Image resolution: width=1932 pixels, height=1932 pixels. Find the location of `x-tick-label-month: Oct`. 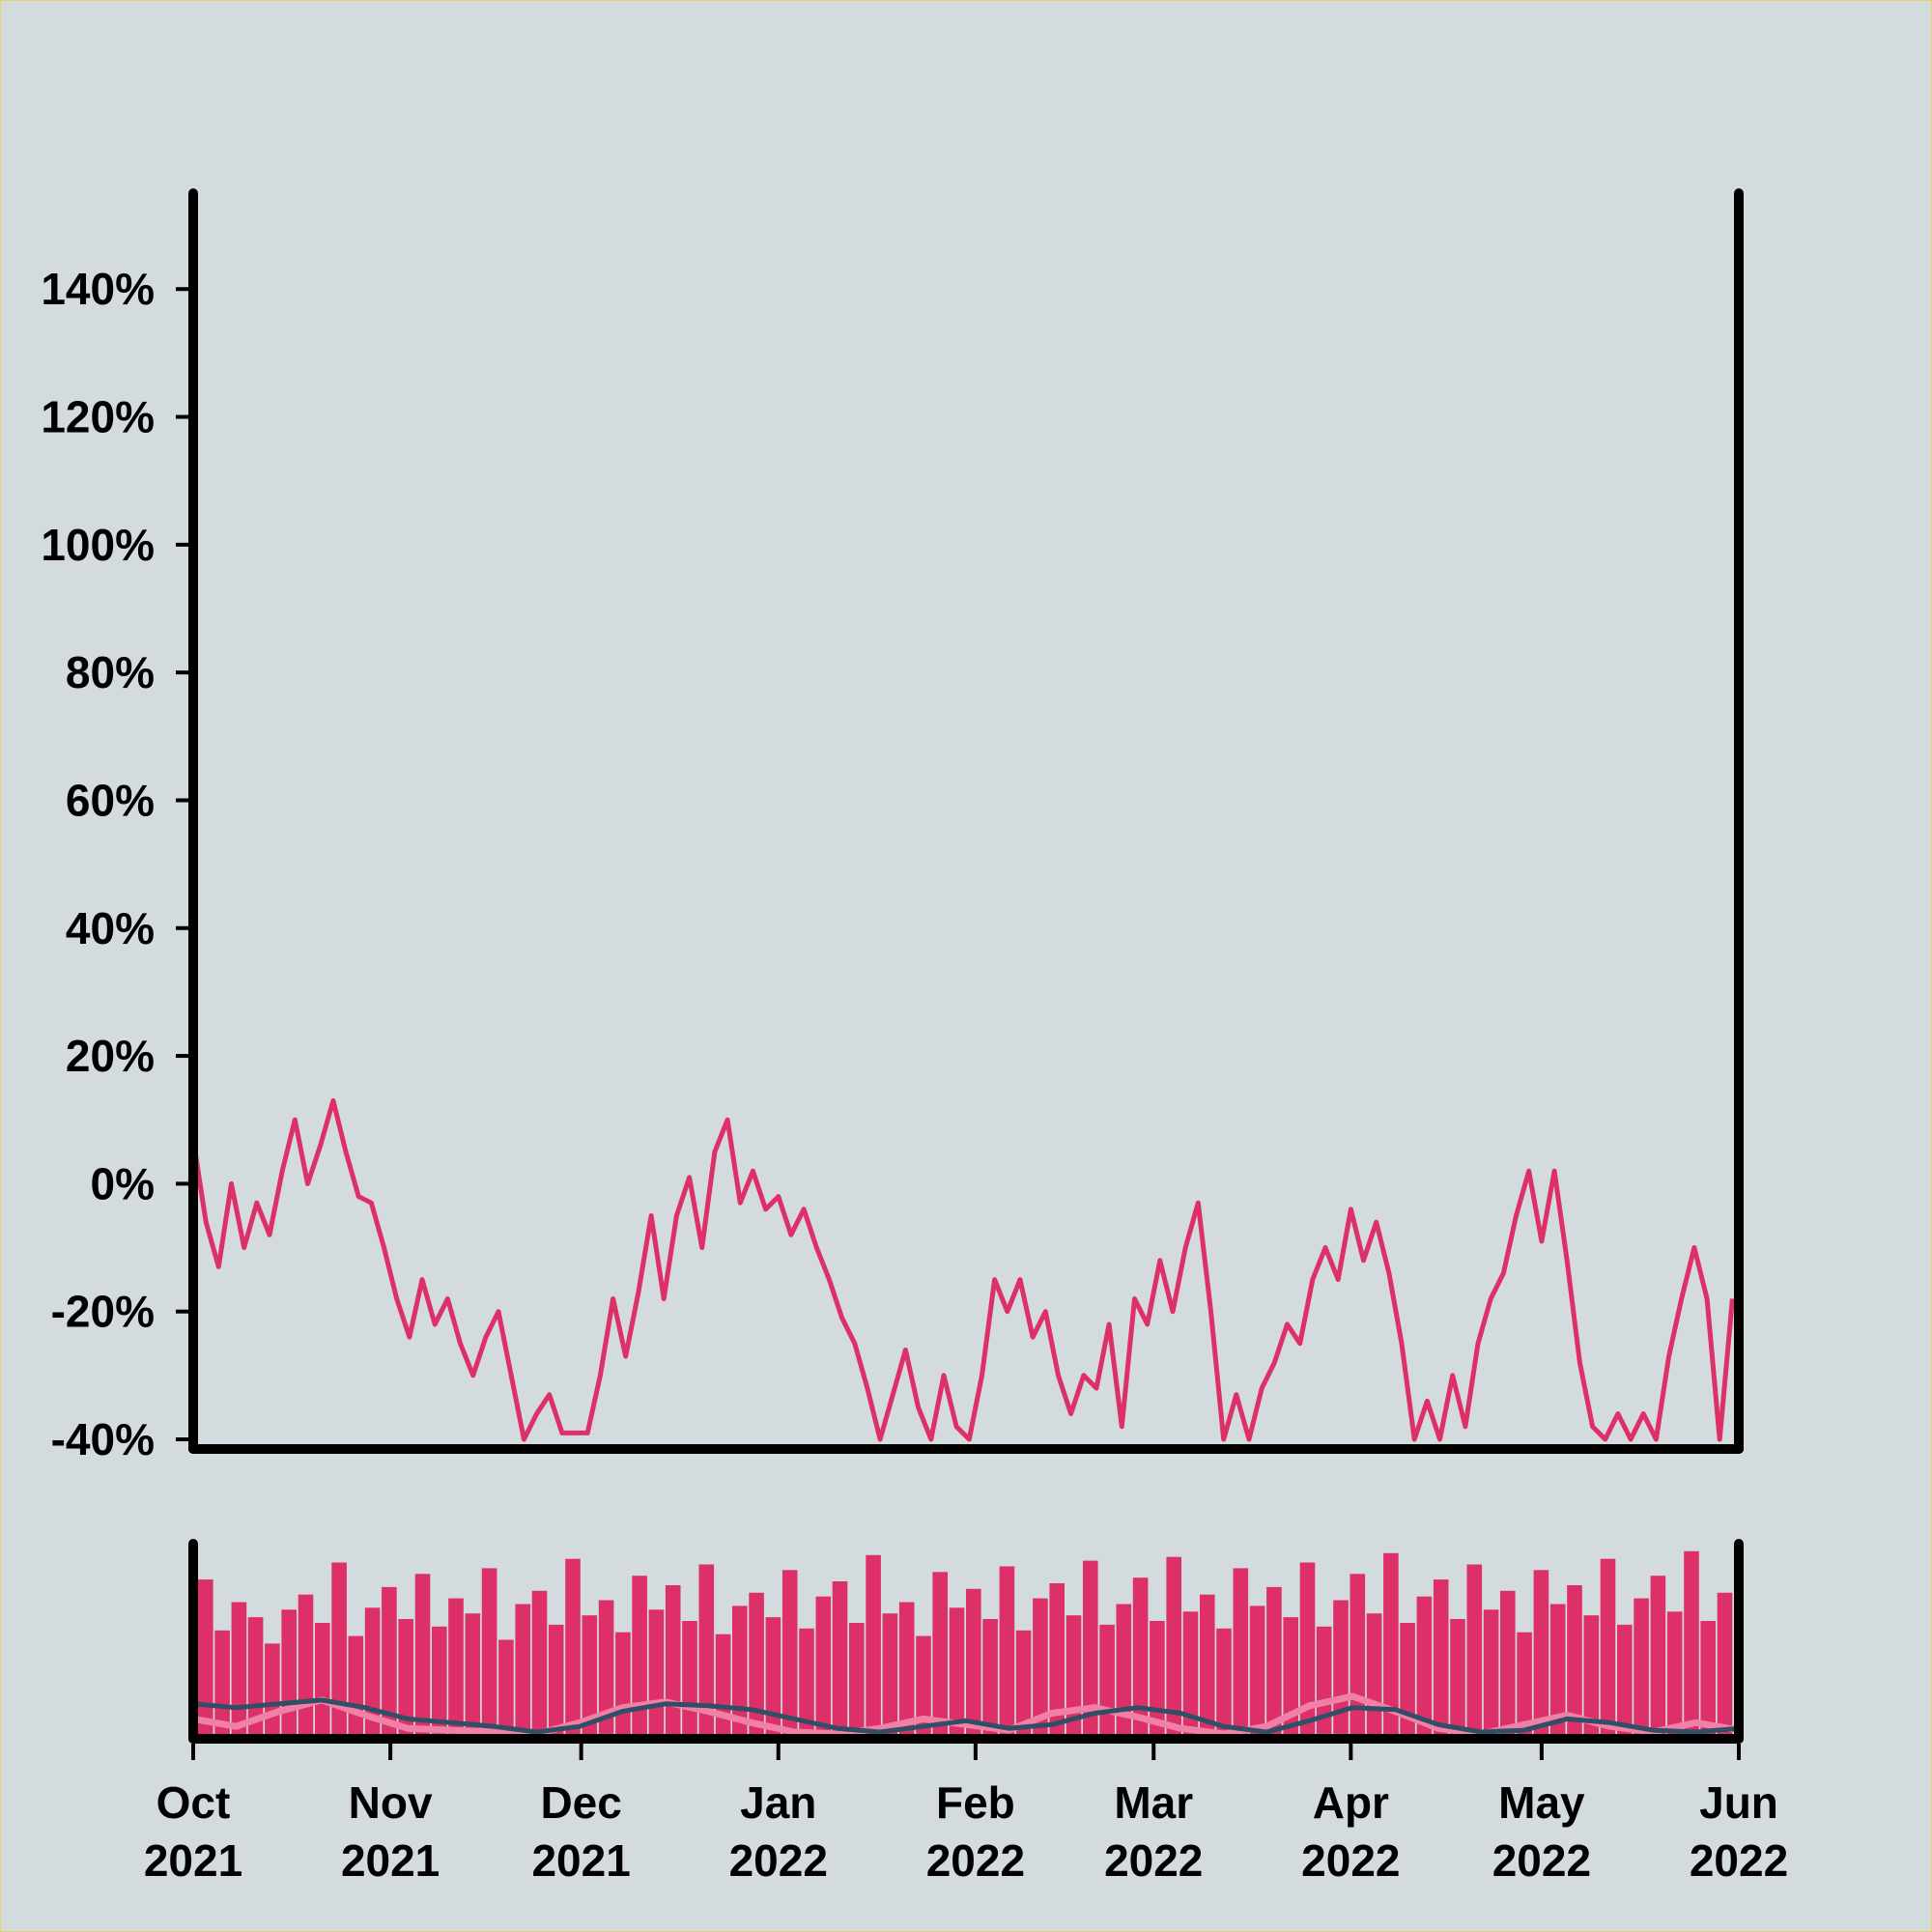

x-tick-label-month: Oct is located at coordinates (193, 1802).